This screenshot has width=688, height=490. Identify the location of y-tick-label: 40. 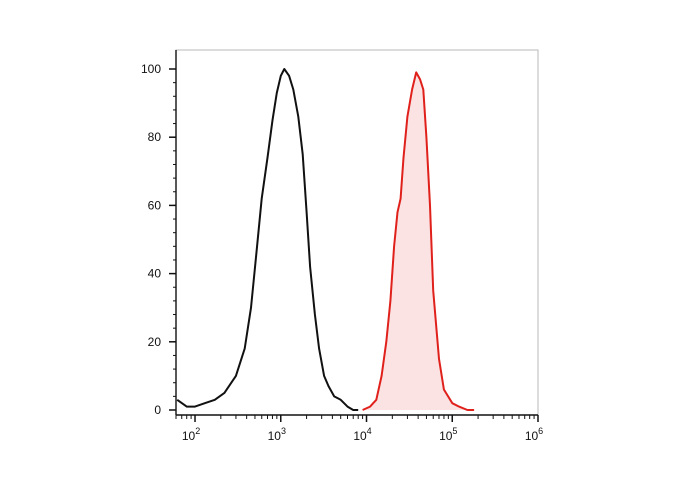
(155, 274).